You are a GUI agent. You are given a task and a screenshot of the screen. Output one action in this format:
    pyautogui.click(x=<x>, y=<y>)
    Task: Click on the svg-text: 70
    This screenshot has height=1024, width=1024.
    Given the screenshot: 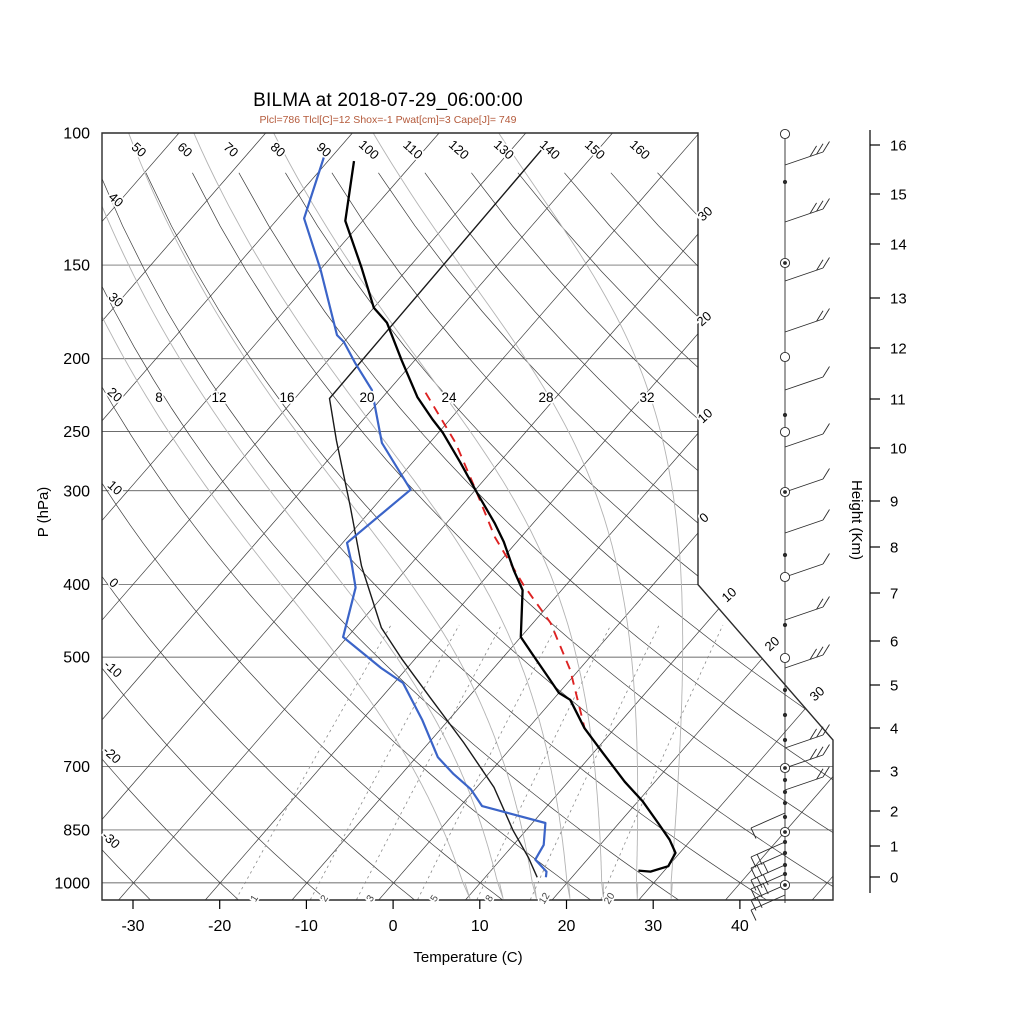 What is the action you would take?
    pyautogui.click(x=231, y=149)
    